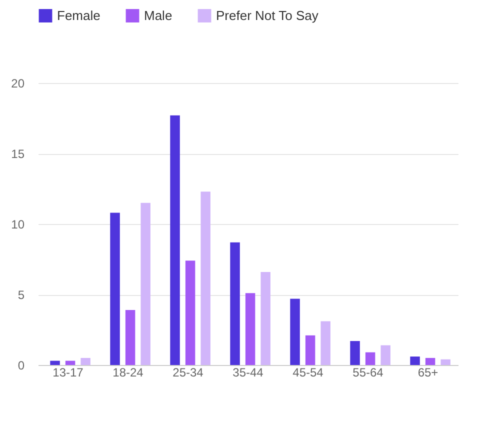  What do you see at coordinates (308, 373) in the screenshot?
I see `x-tick-label: 45-54` at bounding box center [308, 373].